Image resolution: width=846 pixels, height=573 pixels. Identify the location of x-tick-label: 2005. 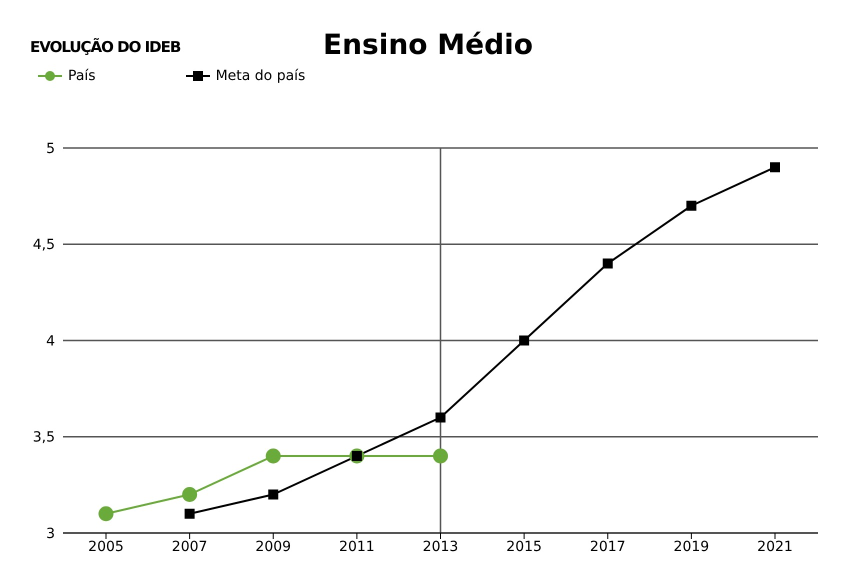
(106, 546).